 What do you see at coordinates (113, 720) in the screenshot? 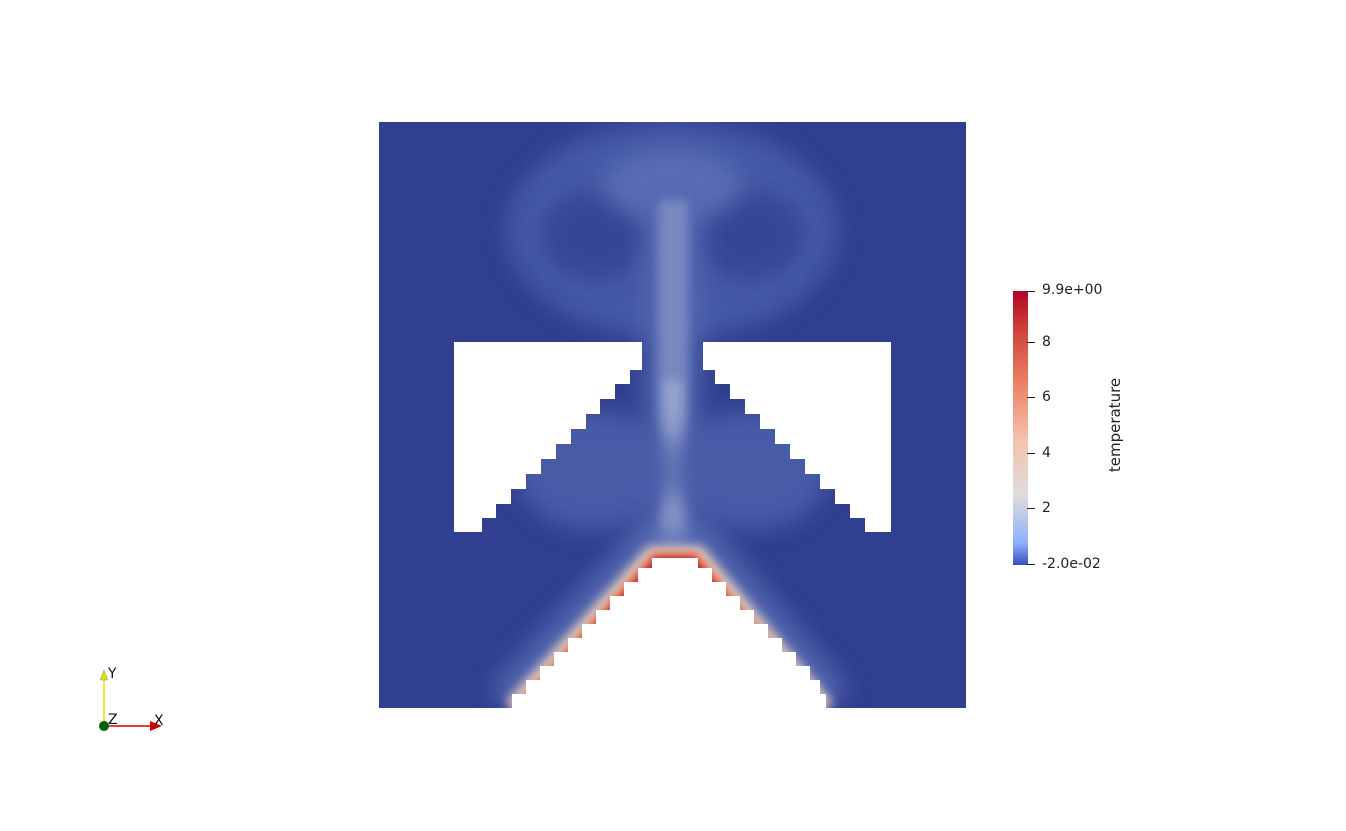
I see `z-axis-label: Z` at bounding box center [113, 720].